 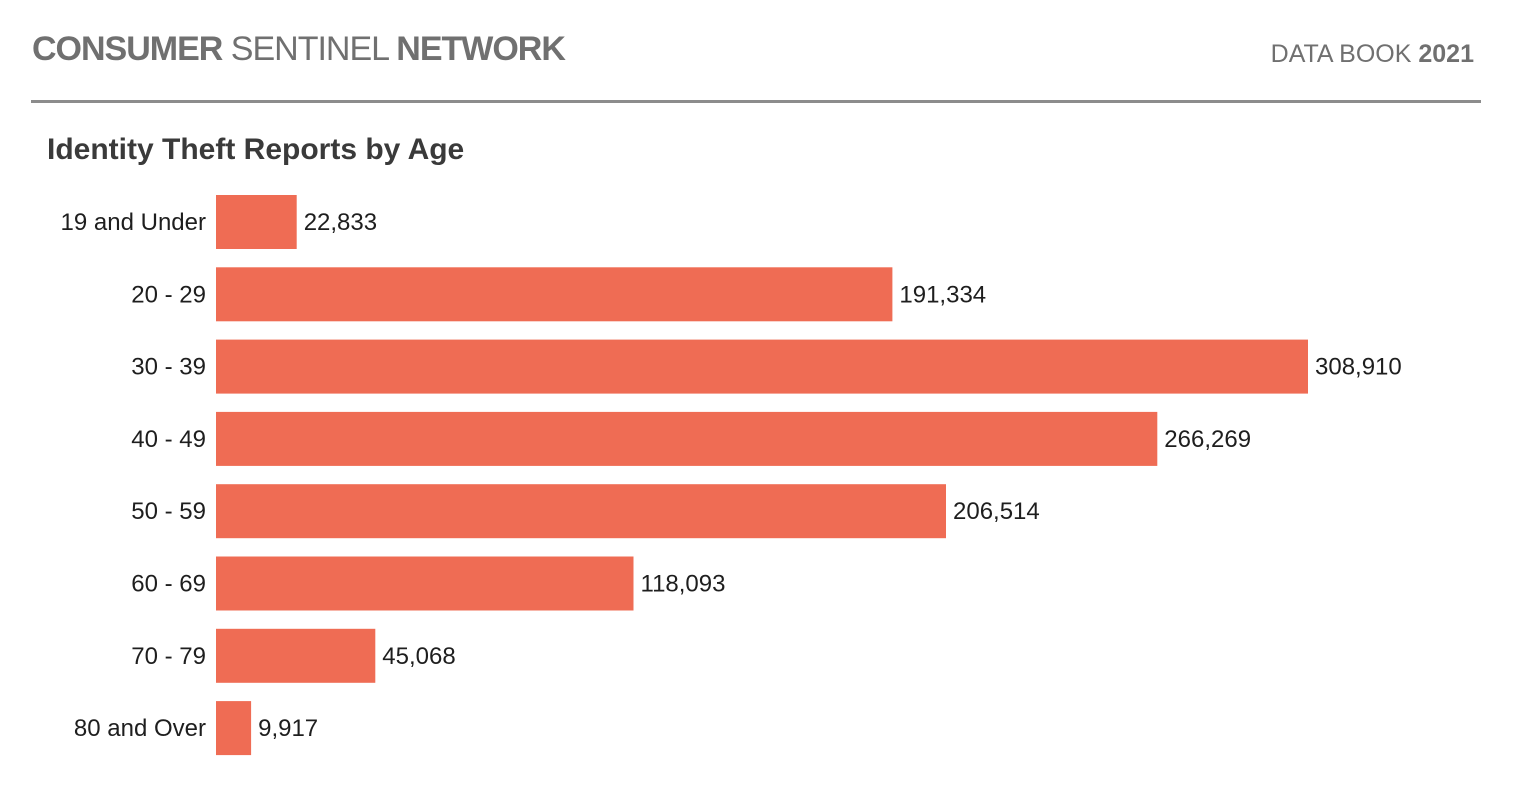 I want to click on value-label-2: 308,910, so click(x=1358, y=367).